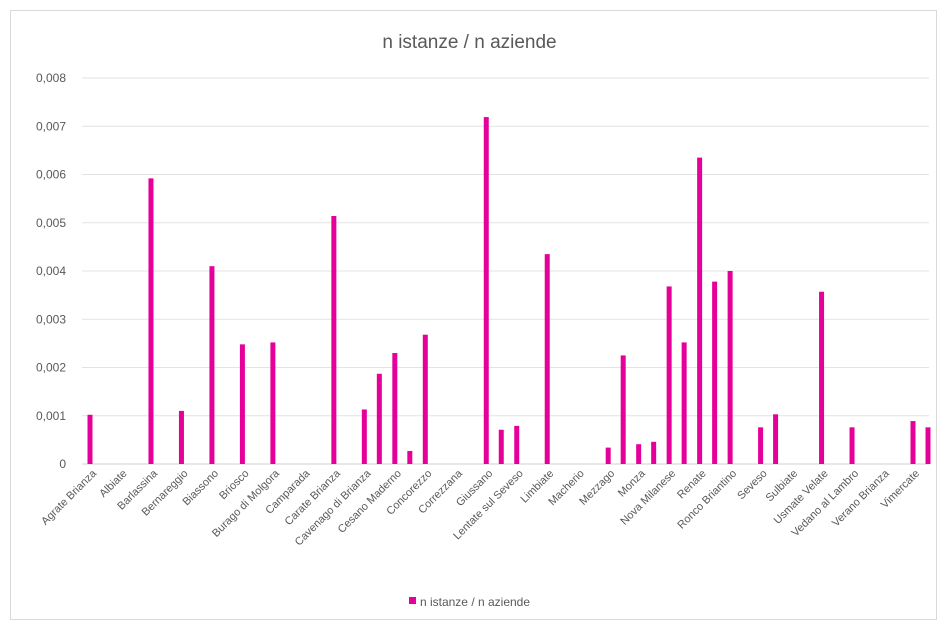 The width and height of the screenshot is (939, 621). What do you see at coordinates (51, 78) in the screenshot?
I see `y-tick-label: 0,008` at bounding box center [51, 78].